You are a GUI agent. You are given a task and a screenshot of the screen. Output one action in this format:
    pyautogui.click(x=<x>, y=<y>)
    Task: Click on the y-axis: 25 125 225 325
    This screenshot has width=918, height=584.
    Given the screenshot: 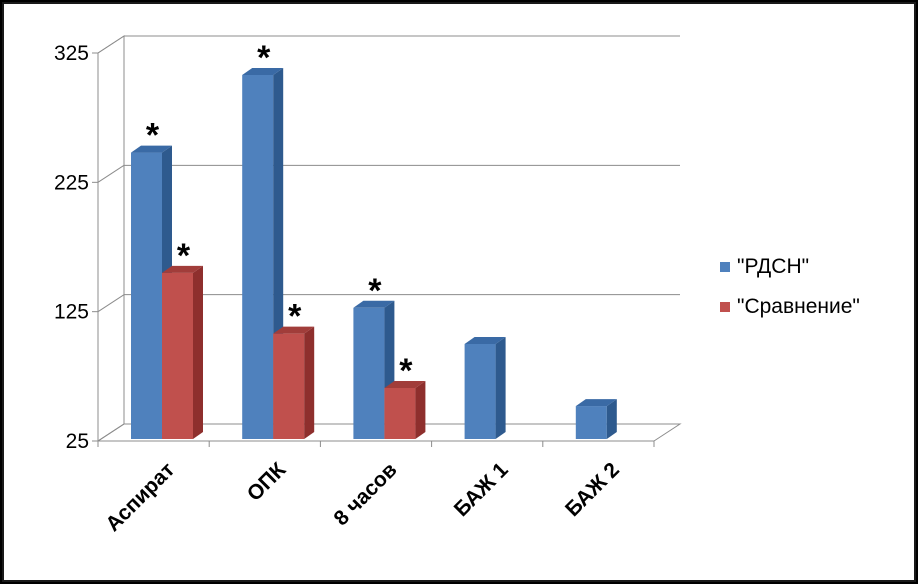 What is the action you would take?
    pyautogui.click(x=76, y=247)
    